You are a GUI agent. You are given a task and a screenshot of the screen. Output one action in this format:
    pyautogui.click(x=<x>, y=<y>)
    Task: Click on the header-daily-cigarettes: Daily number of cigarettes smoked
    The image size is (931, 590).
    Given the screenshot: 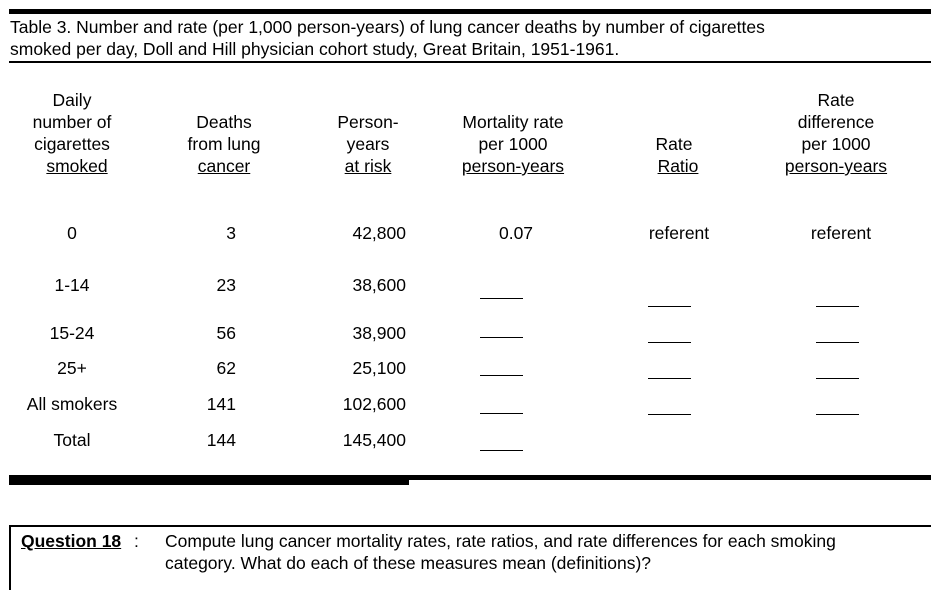 What is the action you would take?
    pyautogui.click(x=72, y=133)
    